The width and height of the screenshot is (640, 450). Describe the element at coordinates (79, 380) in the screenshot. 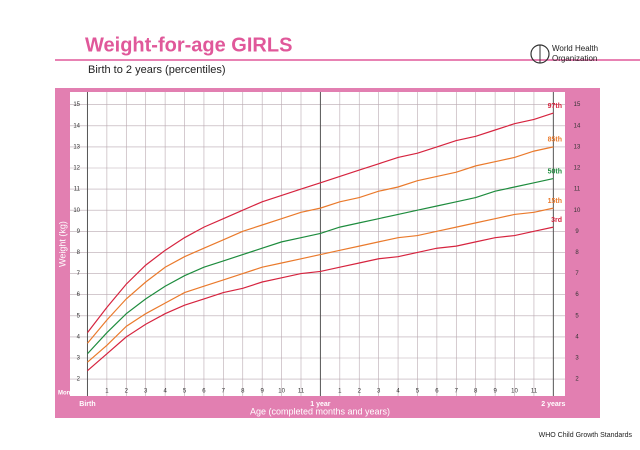

I see `y-tick-label: 2` at that location.